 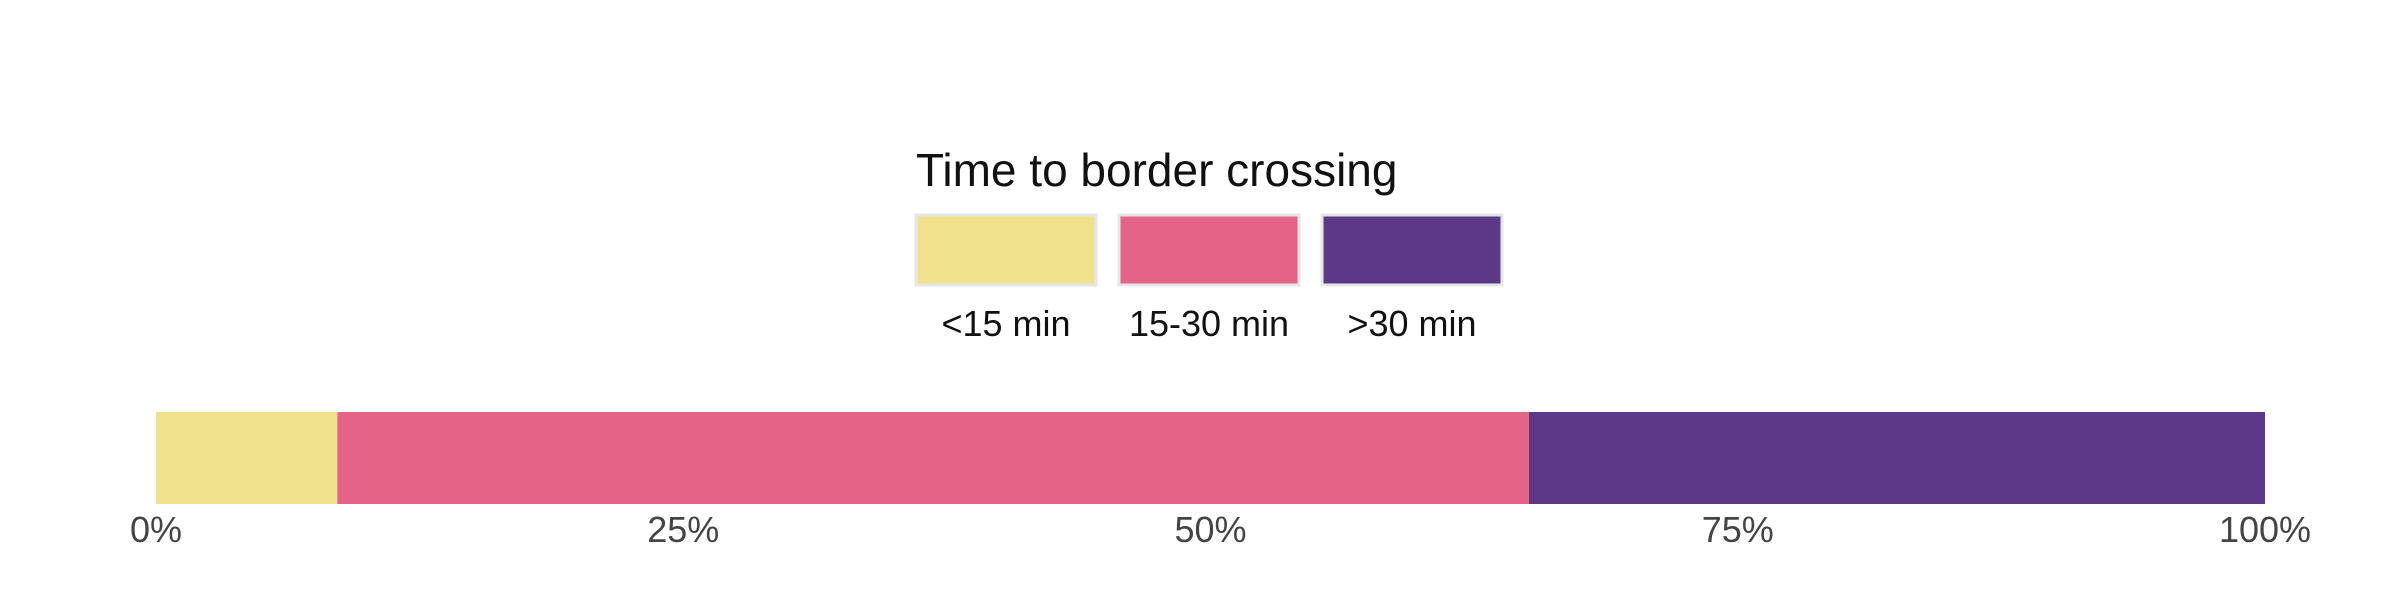 I want to click on legend-swatch-lt-15-min, so click(x=1006, y=250).